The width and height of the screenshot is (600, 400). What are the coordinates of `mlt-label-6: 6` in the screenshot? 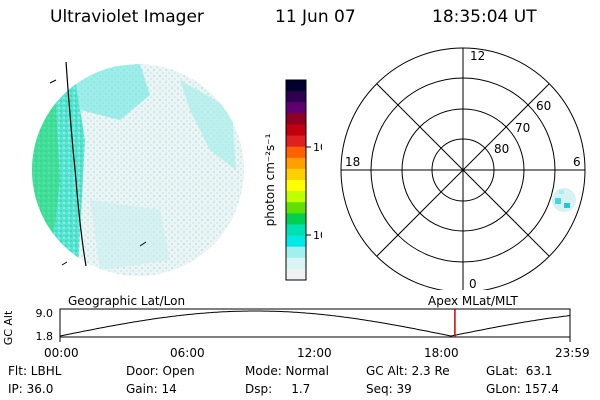 It's located at (577, 162).